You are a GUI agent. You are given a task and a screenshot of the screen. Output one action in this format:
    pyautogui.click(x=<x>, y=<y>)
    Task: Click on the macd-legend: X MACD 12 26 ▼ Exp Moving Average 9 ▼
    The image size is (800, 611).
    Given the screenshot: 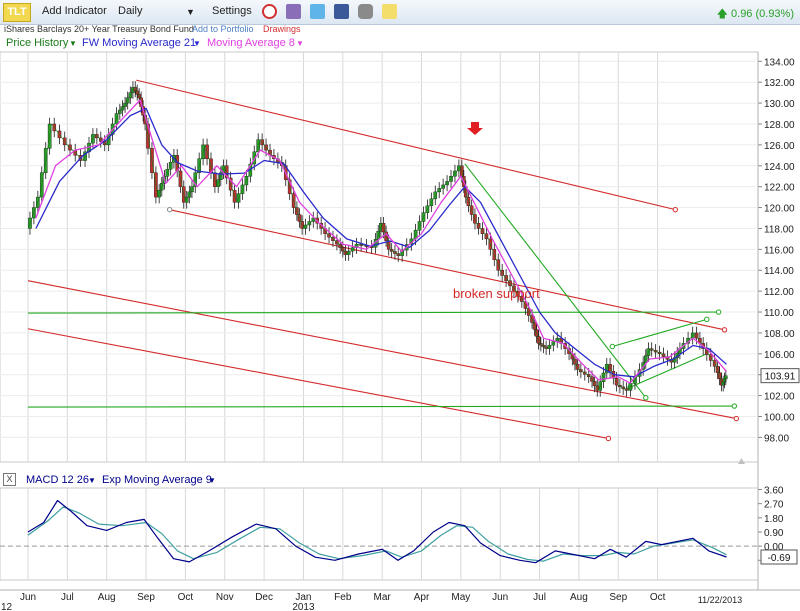 What is the action you would take?
    pyautogui.click(x=400, y=480)
    